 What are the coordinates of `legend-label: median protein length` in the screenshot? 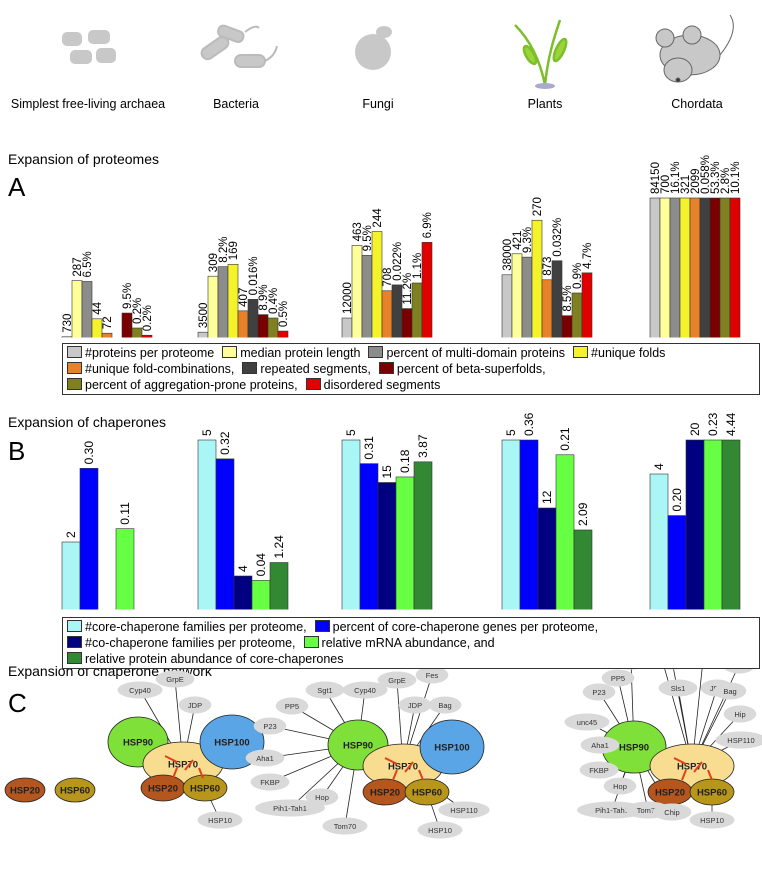 It's located at (300, 353).